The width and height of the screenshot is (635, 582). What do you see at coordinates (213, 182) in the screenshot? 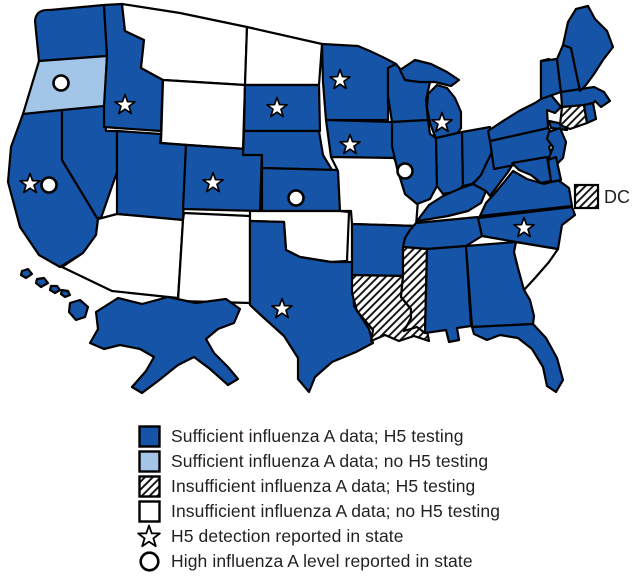
I see `h5-detection-star-icon-co` at bounding box center [213, 182].